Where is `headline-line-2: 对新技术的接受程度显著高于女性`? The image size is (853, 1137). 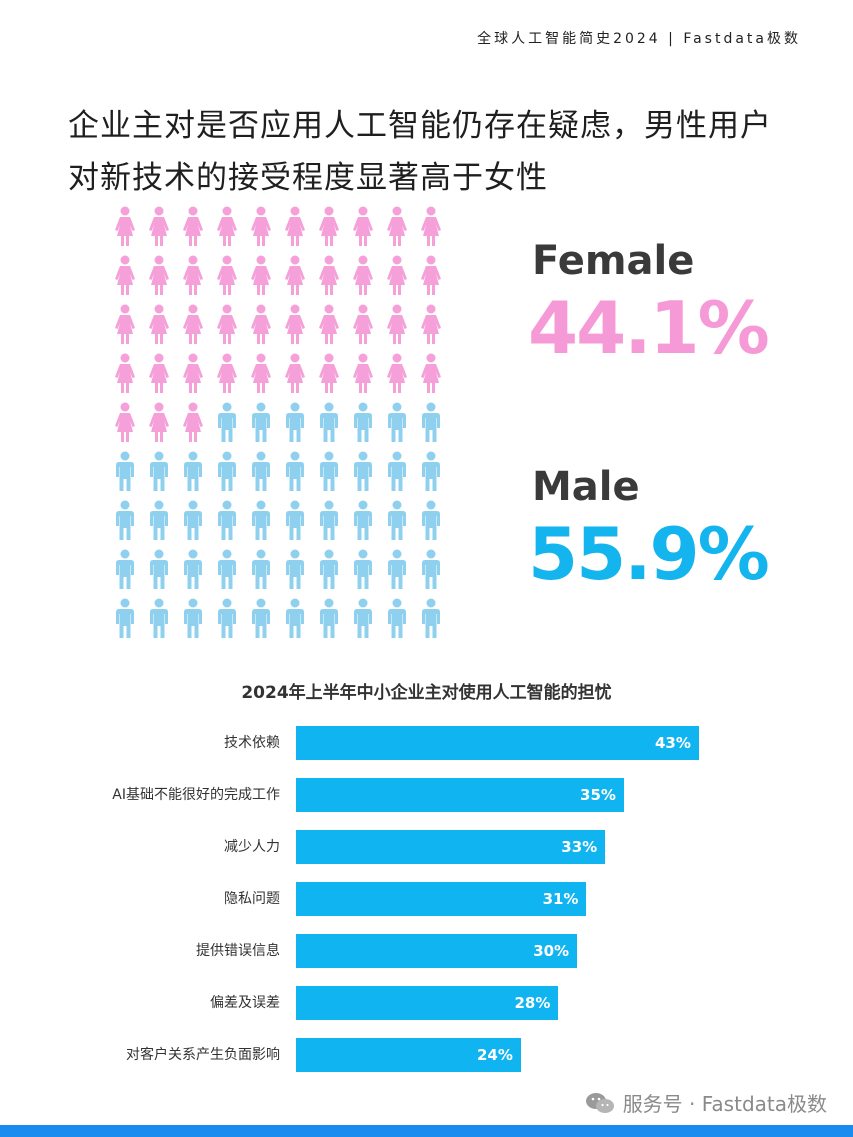 headline-line-2: 对新技术的接受程度显著高于女性 is located at coordinates (308, 178).